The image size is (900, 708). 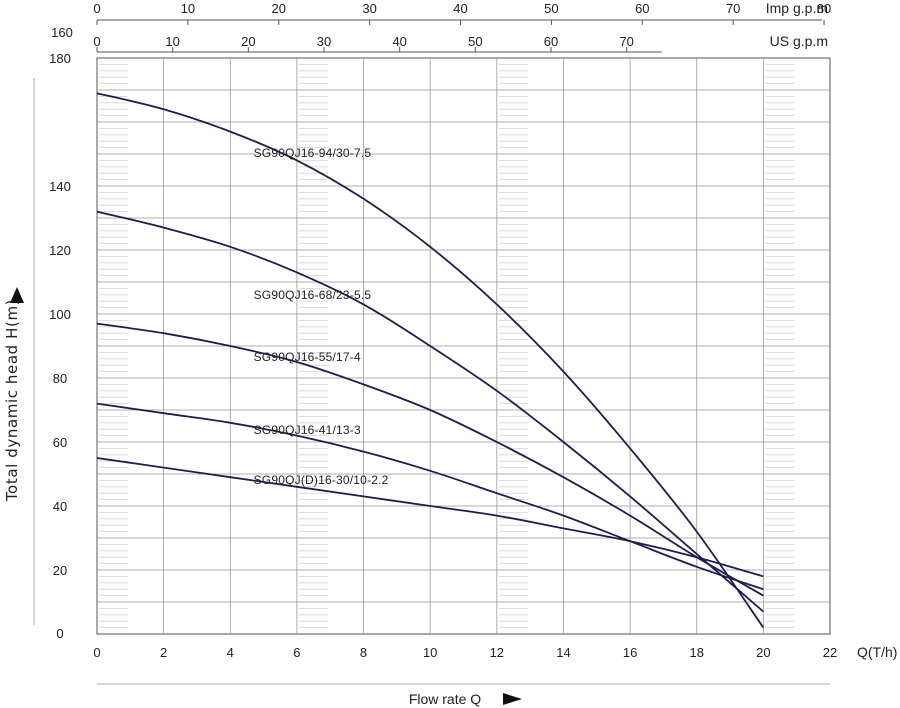 What do you see at coordinates (60, 58) in the screenshot?
I see `y-tick-label: 180` at bounding box center [60, 58].